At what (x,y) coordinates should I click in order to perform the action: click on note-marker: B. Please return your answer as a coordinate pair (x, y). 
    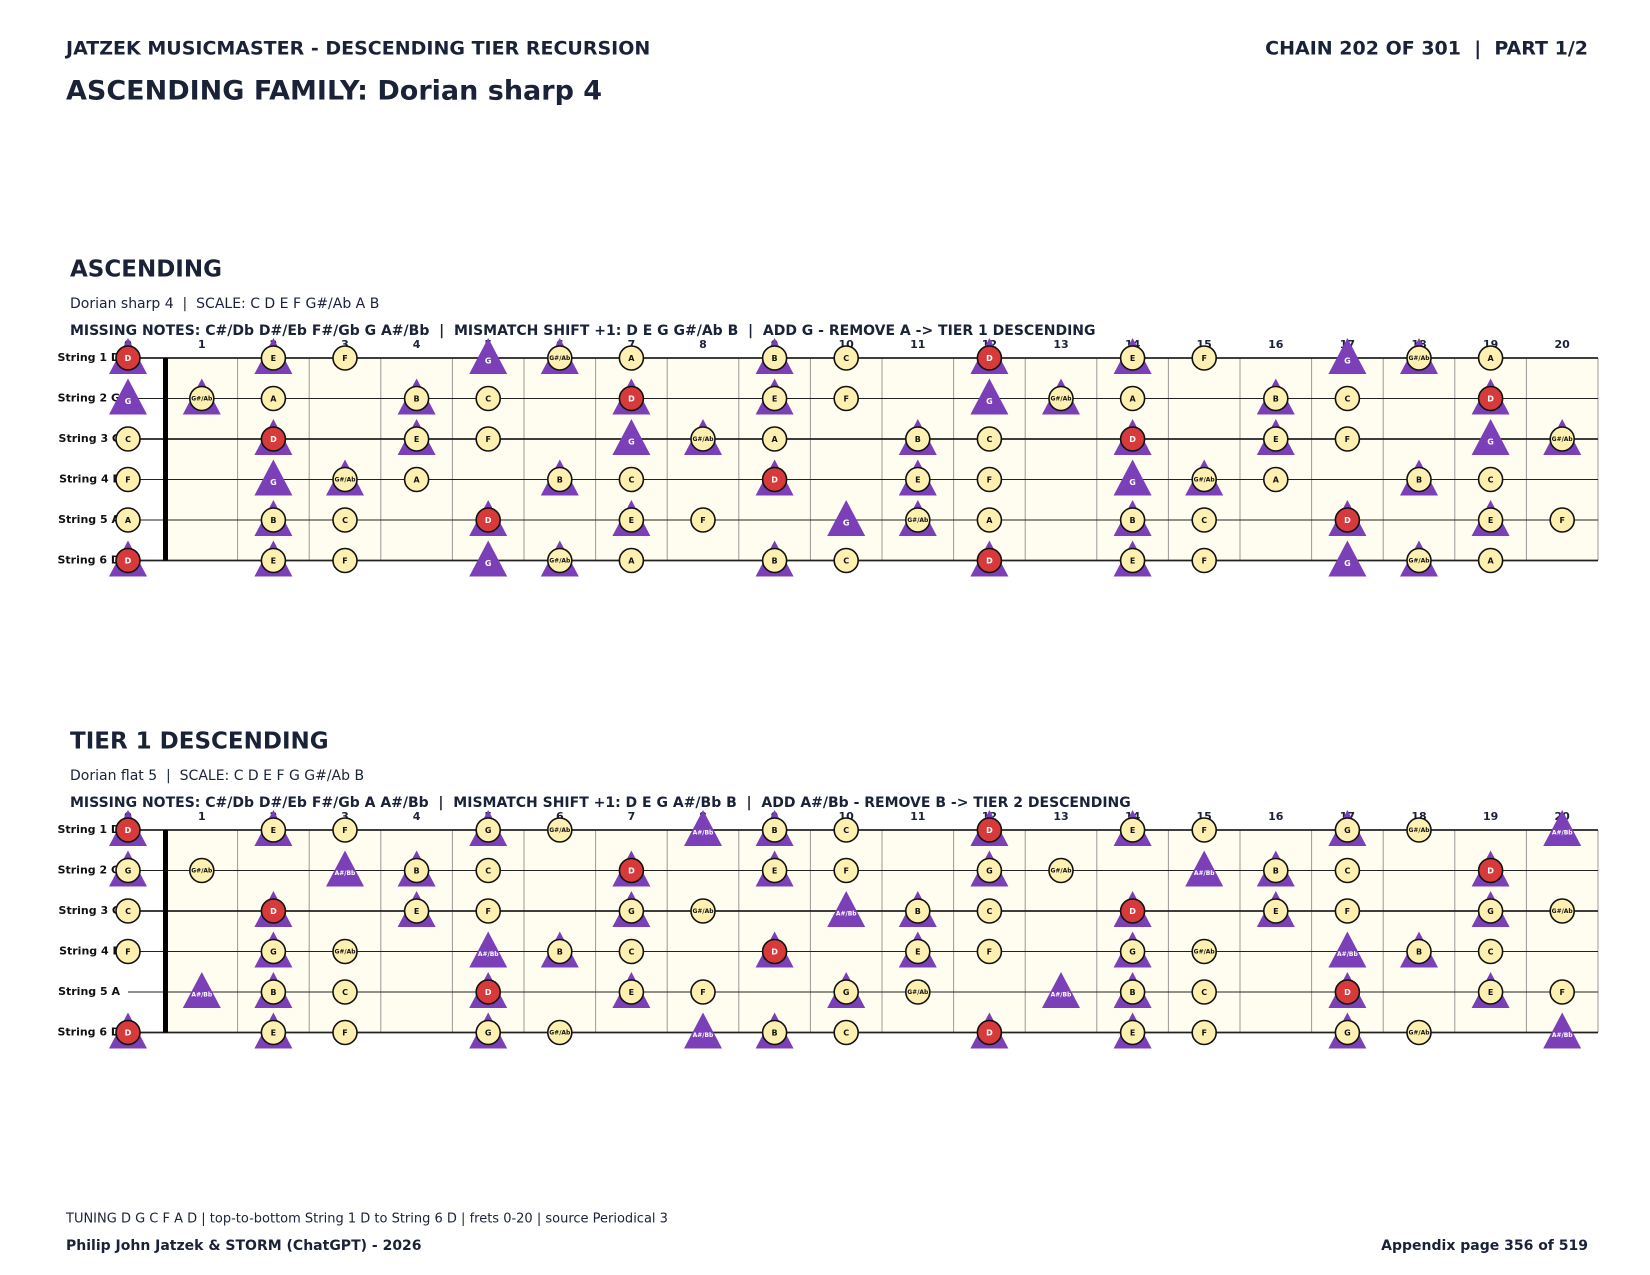
    Looking at the image, I should click on (273, 990).